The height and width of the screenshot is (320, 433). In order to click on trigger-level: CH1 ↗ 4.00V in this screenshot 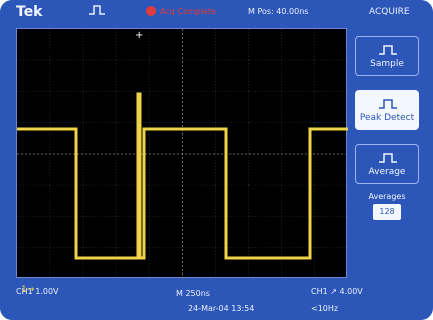, I will do `click(337, 291)`.